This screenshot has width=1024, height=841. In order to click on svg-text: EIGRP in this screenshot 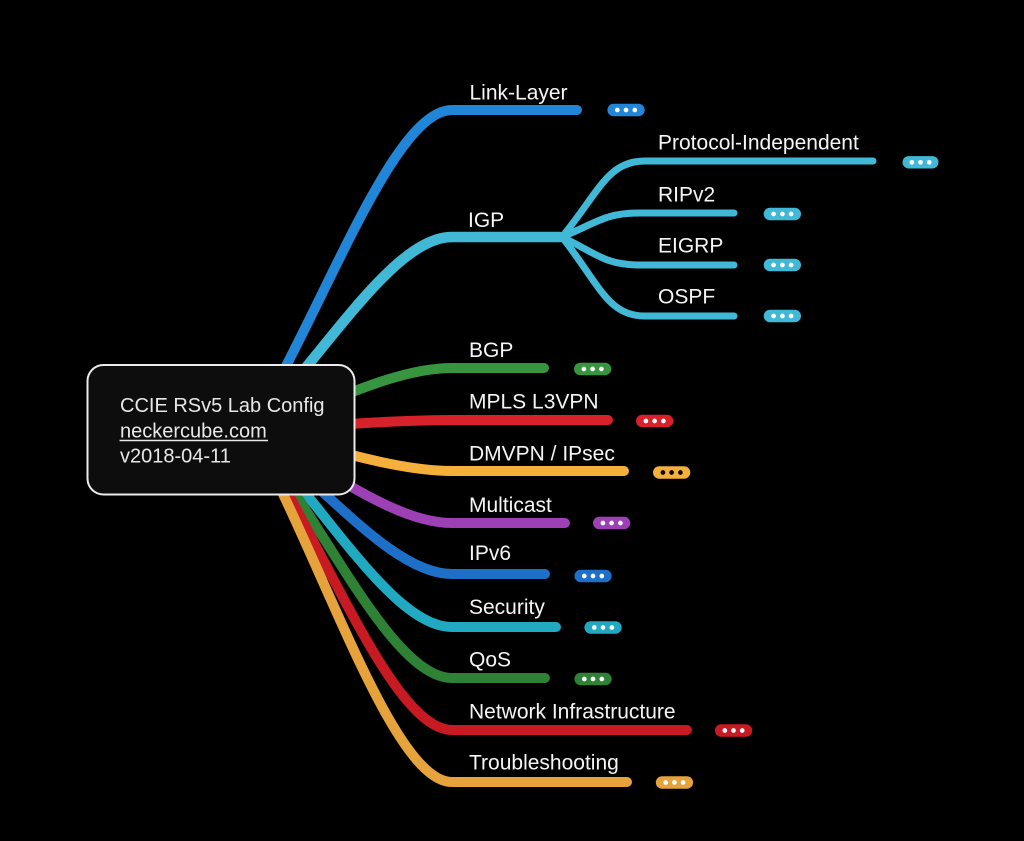, I will do `click(690, 246)`.